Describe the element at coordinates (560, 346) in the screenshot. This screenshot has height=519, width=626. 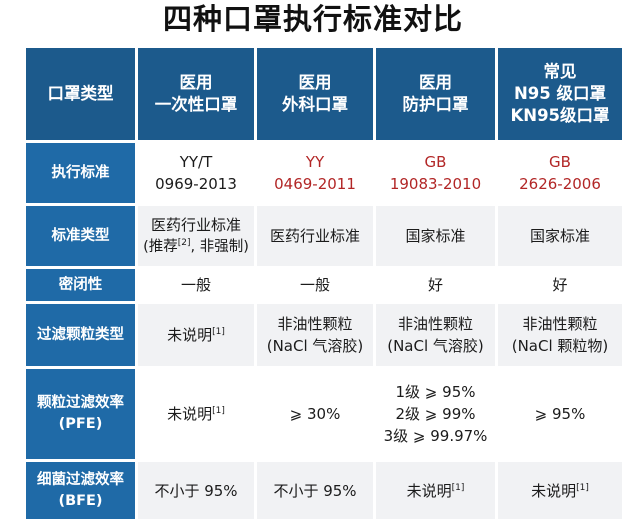
I see `cell-text: (NaCl 颗粒物)` at that location.